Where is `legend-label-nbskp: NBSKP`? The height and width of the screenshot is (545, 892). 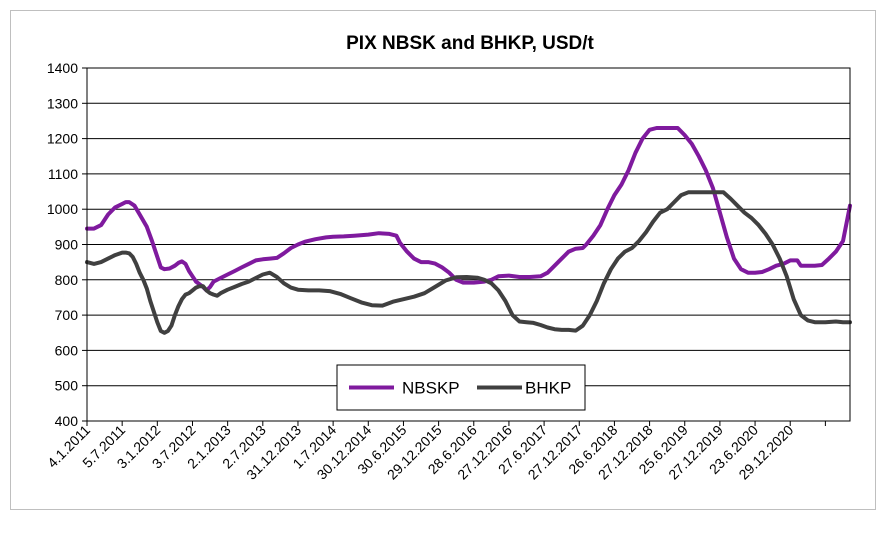
legend-label-nbskp: NBSKP is located at coordinates (431, 388).